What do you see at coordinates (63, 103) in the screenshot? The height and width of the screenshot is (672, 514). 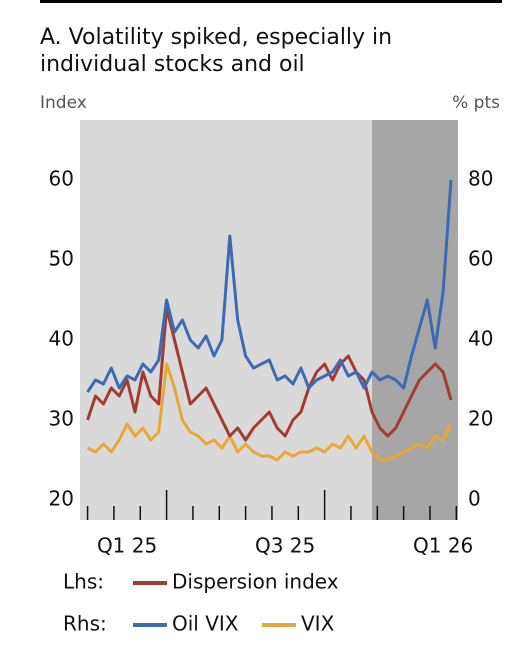 I see `y-axis-label: Index` at bounding box center [63, 103].